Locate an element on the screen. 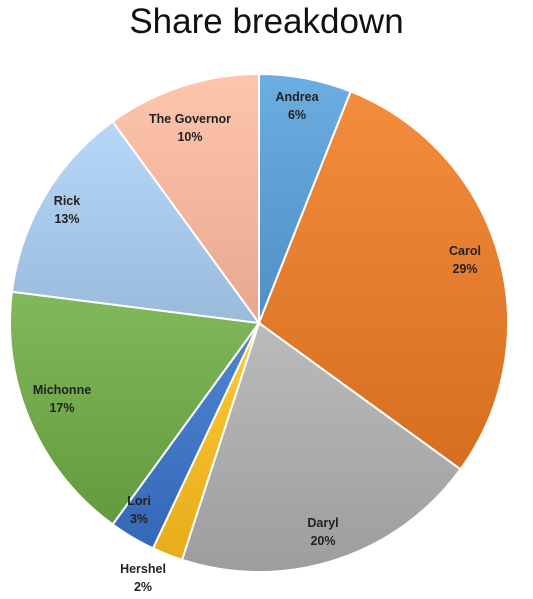 This screenshot has width=533, height=599. slice-label-andrea: Andrea is located at coordinates (297, 97).